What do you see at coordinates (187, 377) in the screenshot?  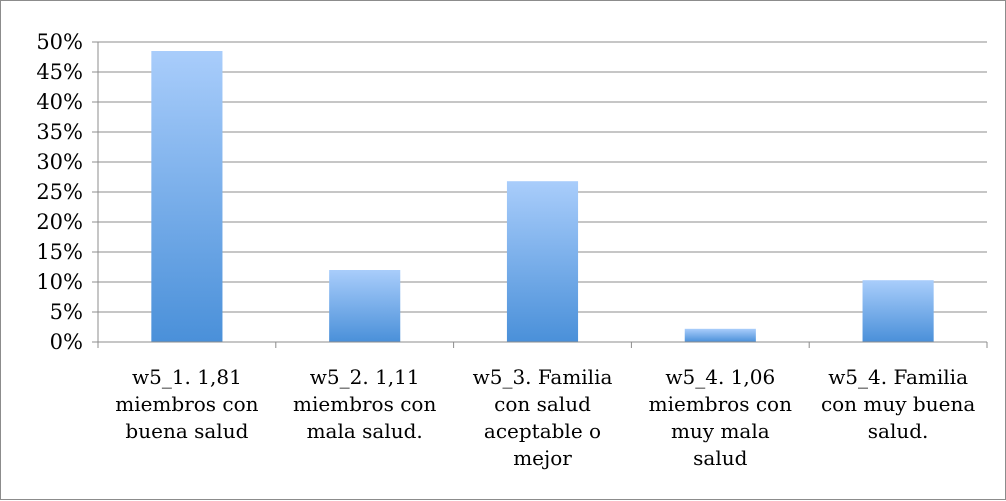 I see `x-category-label-line: w5_1. 1,81` at bounding box center [187, 377].